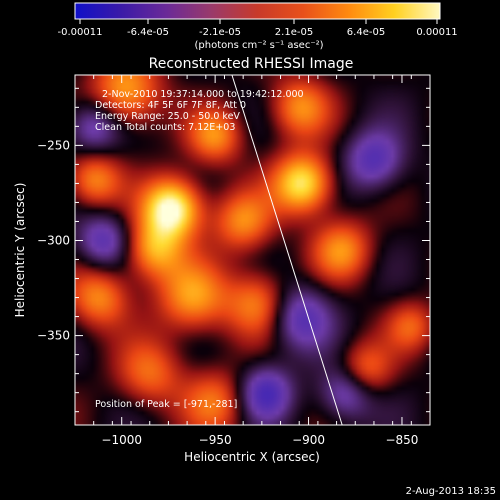  I want to click on peak-position-label: Position of Peak = [-971,-281], so click(166, 404).